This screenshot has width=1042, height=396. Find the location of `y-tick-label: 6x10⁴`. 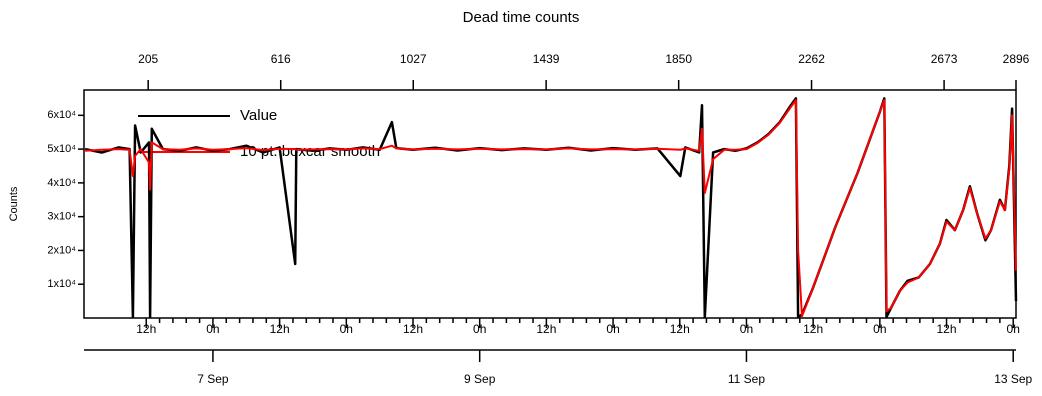

y-tick-label: 6x10⁴ is located at coordinates (61, 115).